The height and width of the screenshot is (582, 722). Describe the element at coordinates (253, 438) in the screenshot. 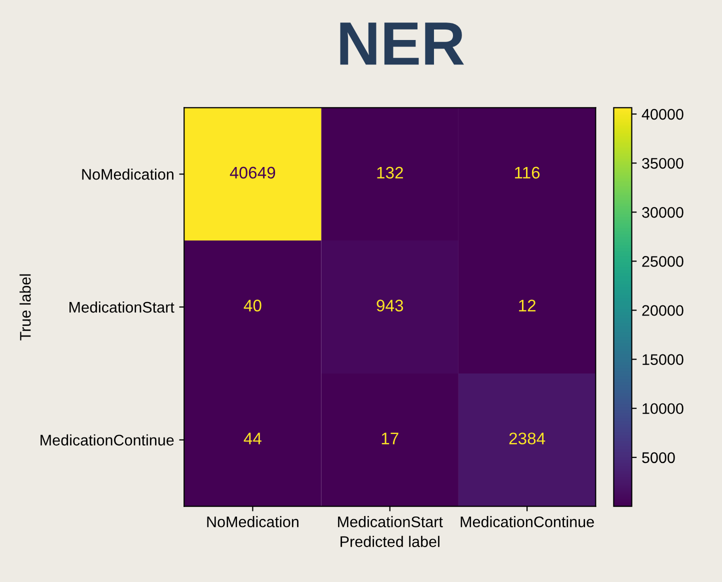

I see `data-label: 44` at that location.